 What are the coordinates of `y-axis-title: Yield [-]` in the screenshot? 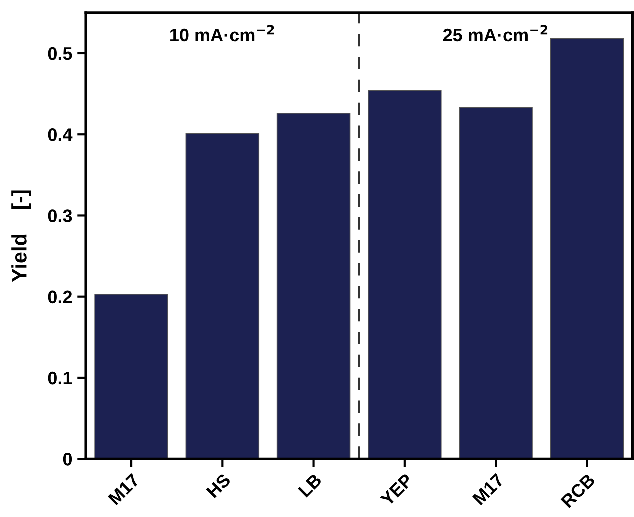 It's located at (22, 236).